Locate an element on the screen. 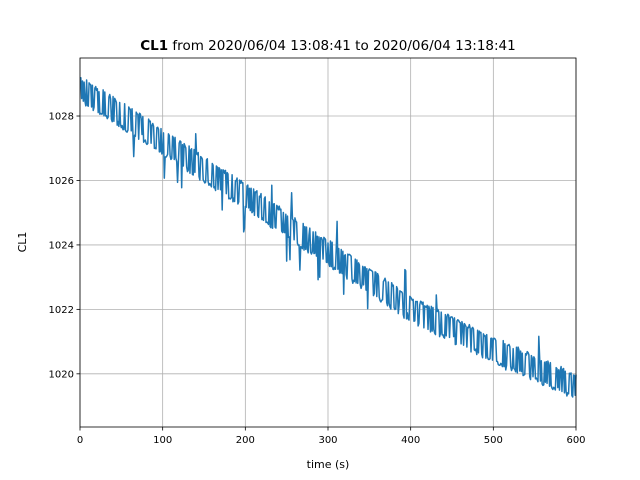 The width and height of the screenshot is (640, 480). x-tick-label: 600 is located at coordinates (575, 440).